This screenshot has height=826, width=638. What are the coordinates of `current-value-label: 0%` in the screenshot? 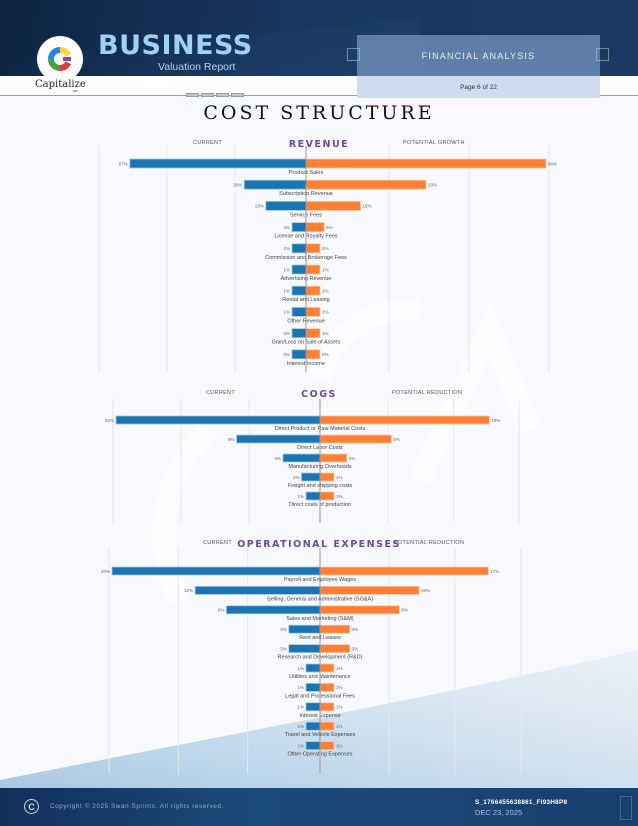 It's located at (286, 354).